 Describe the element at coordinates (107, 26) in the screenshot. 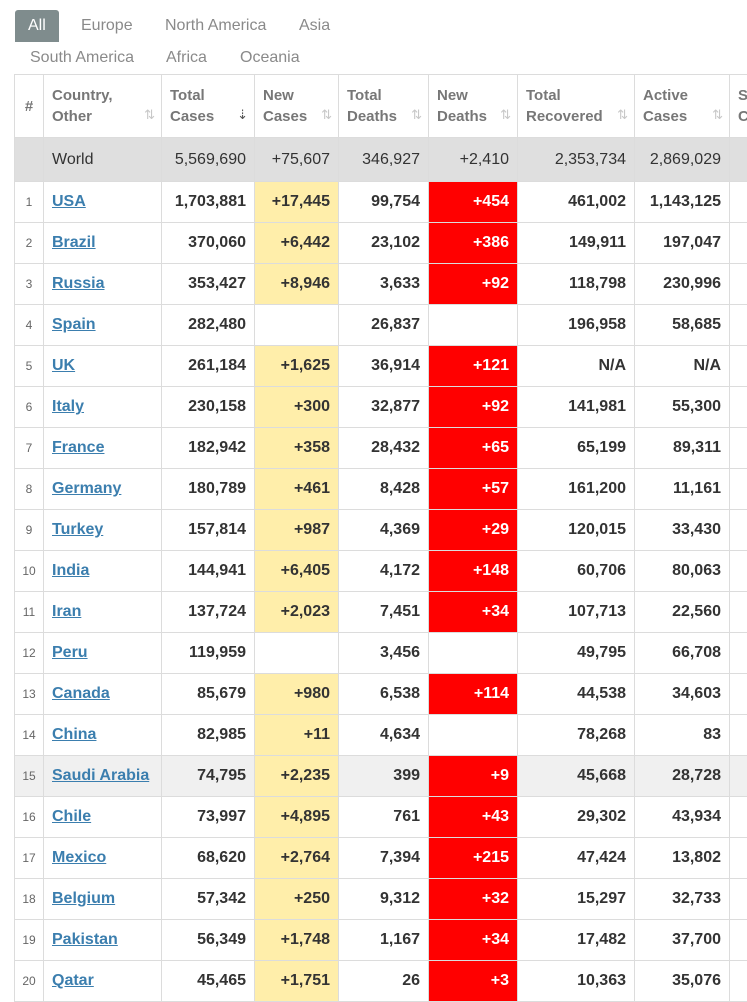

I see `tab-europe: Europe` at that location.